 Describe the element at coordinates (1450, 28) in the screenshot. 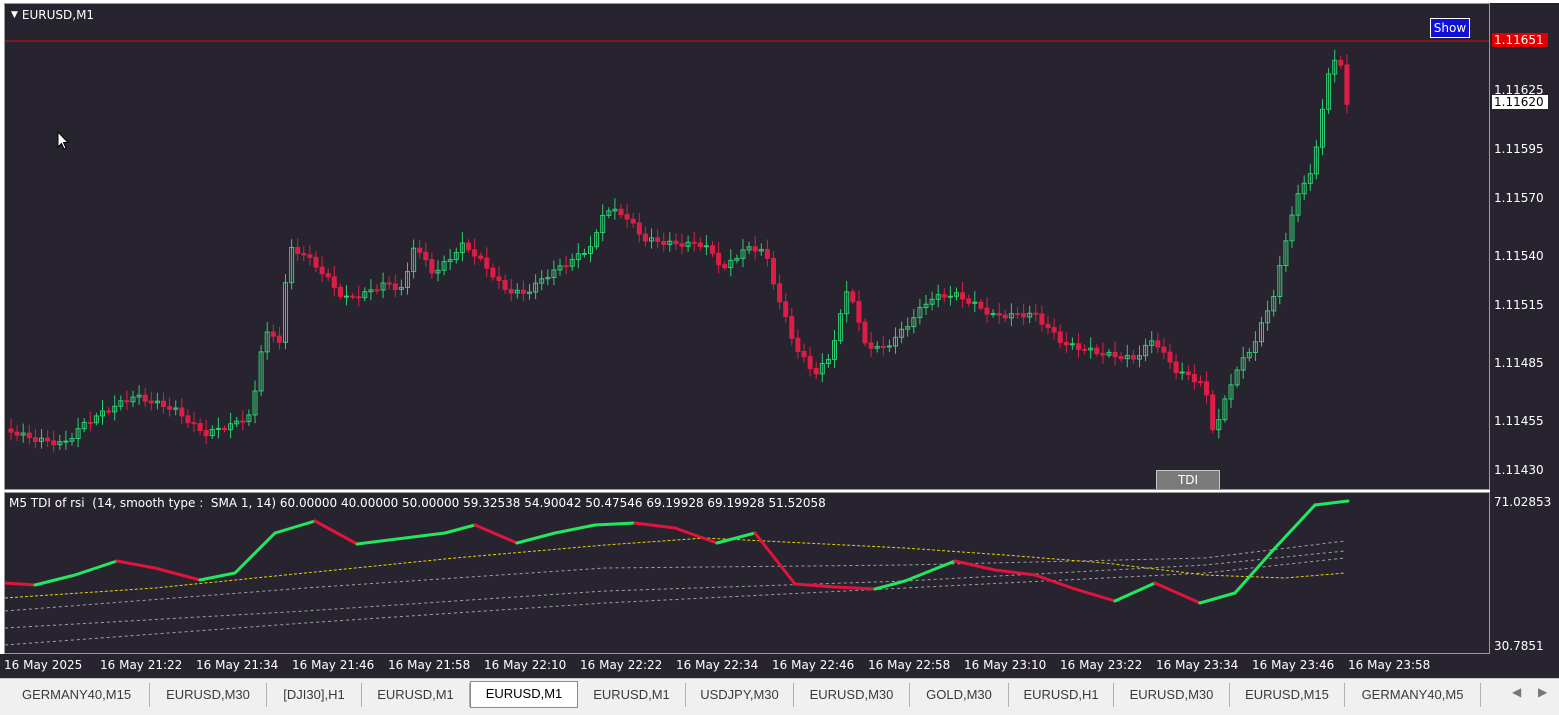

I see `show-button: Show` at that location.